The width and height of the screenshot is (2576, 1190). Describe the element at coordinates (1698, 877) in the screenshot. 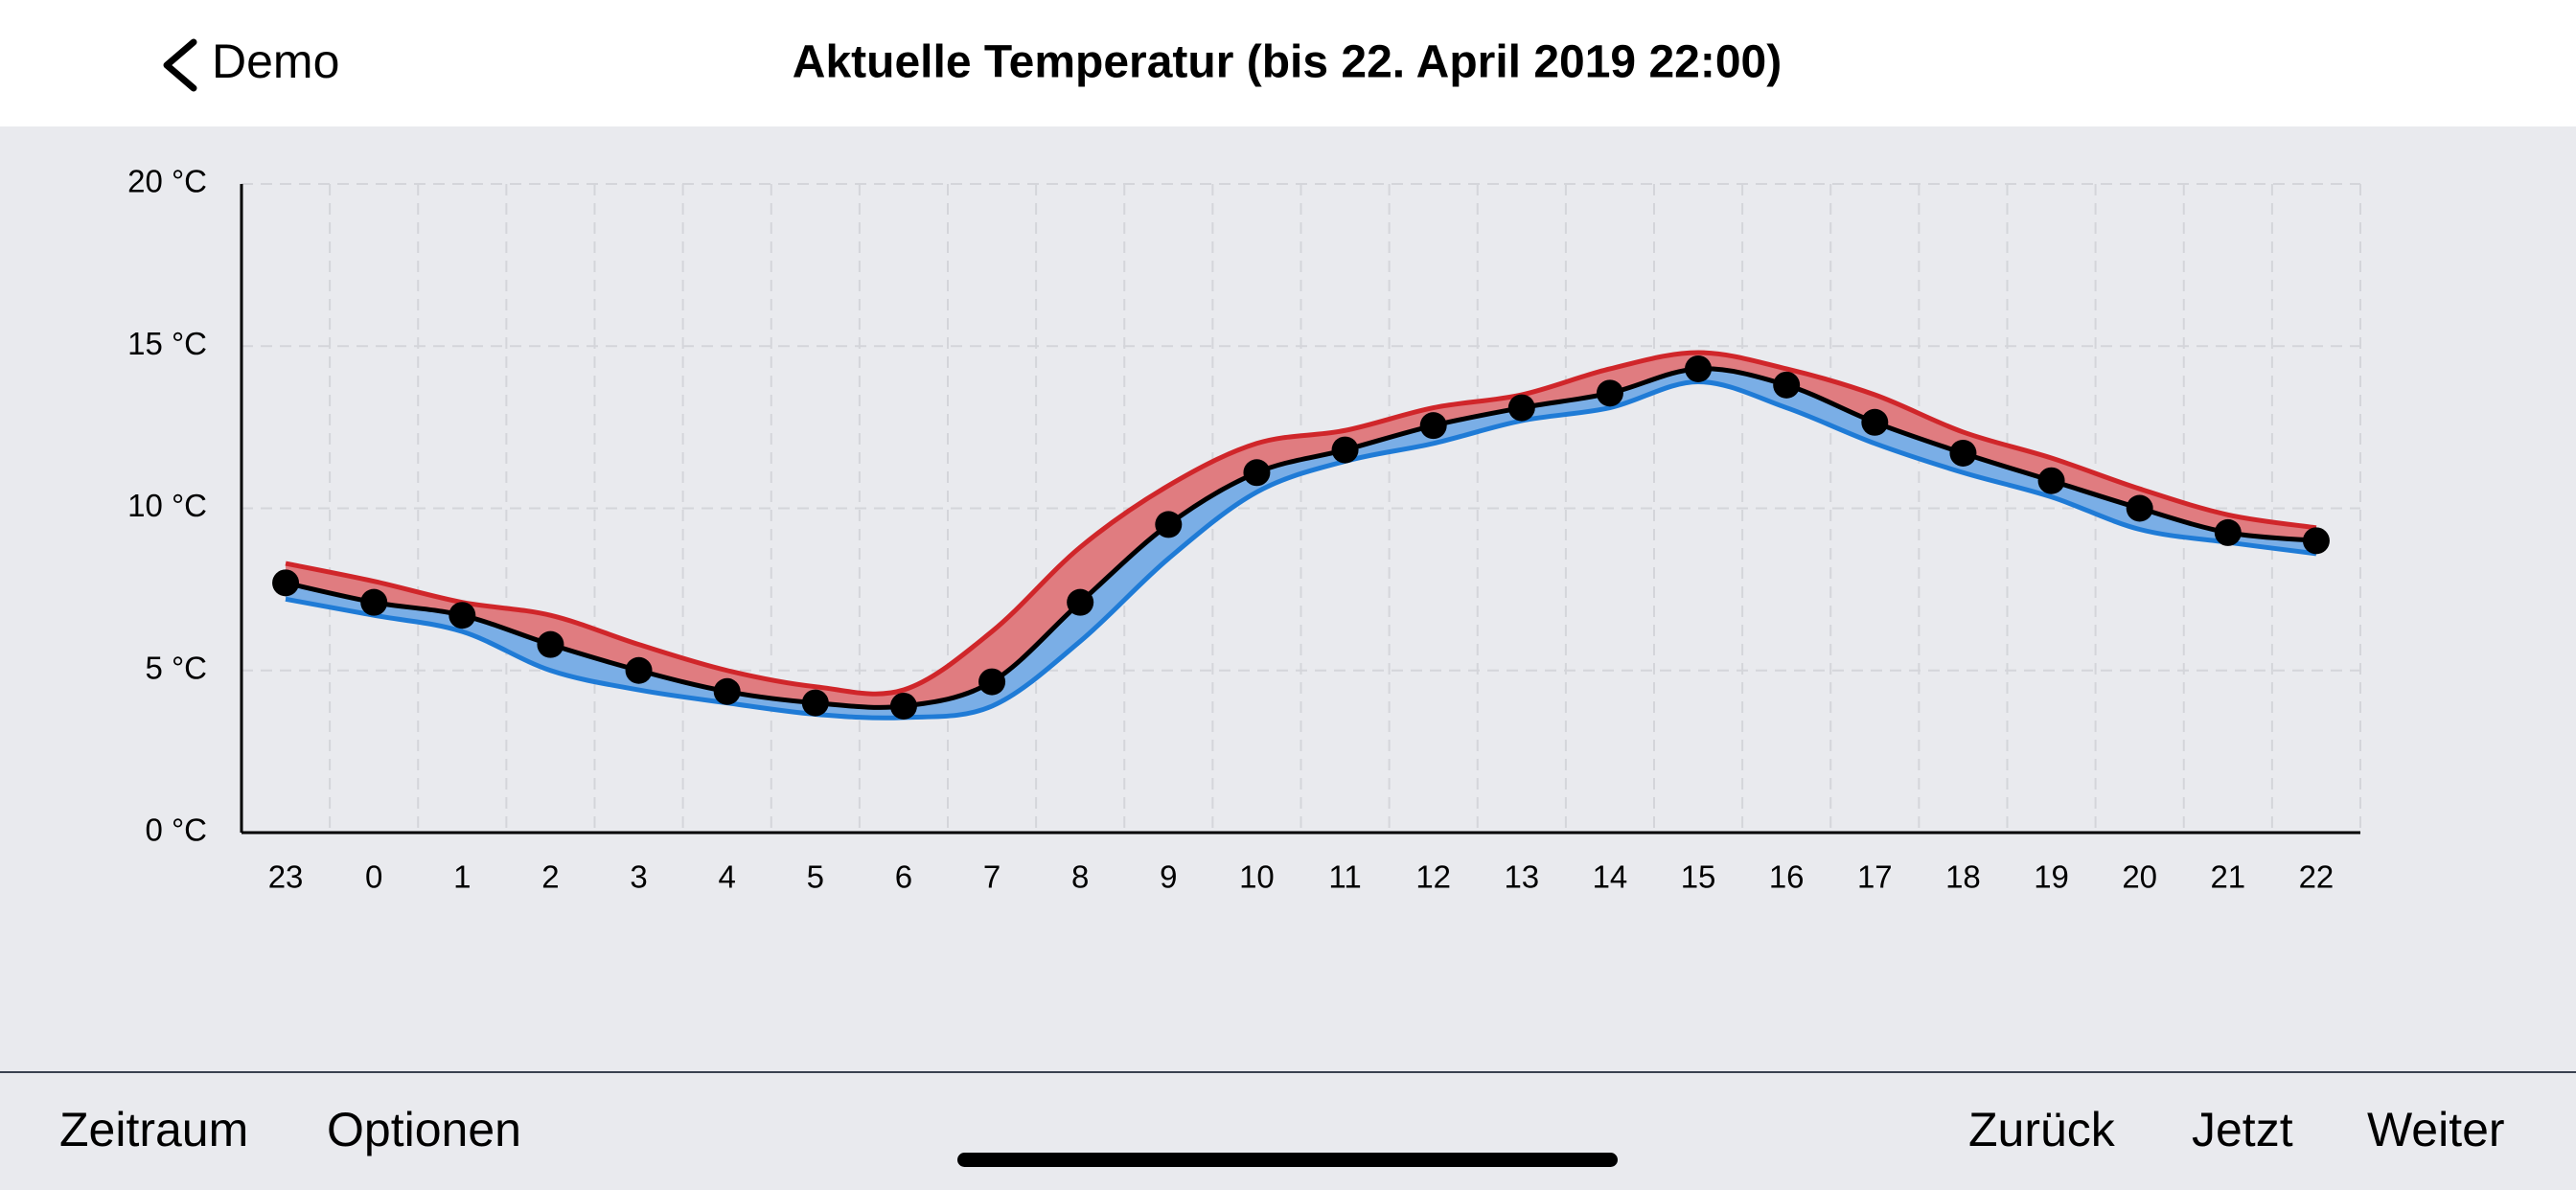

I see `x-tick-label: 15` at that location.